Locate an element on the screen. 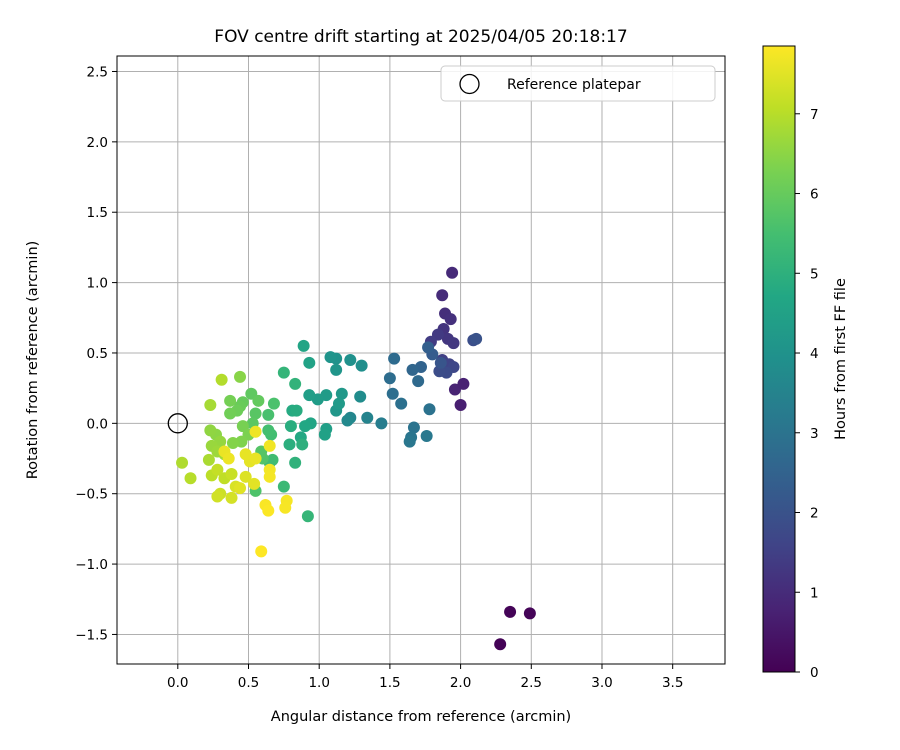  colorbar: 0 1 2 3 4 5 6 7 Hours from first FF file is located at coordinates (805, 363).